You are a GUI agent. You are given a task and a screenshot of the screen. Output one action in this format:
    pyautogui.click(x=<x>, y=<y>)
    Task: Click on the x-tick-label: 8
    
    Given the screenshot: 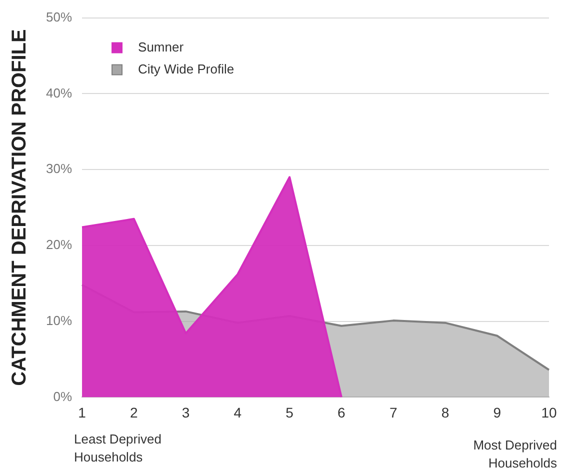 What is the action you would take?
    pyautogui.click(x=445, y=412)
    